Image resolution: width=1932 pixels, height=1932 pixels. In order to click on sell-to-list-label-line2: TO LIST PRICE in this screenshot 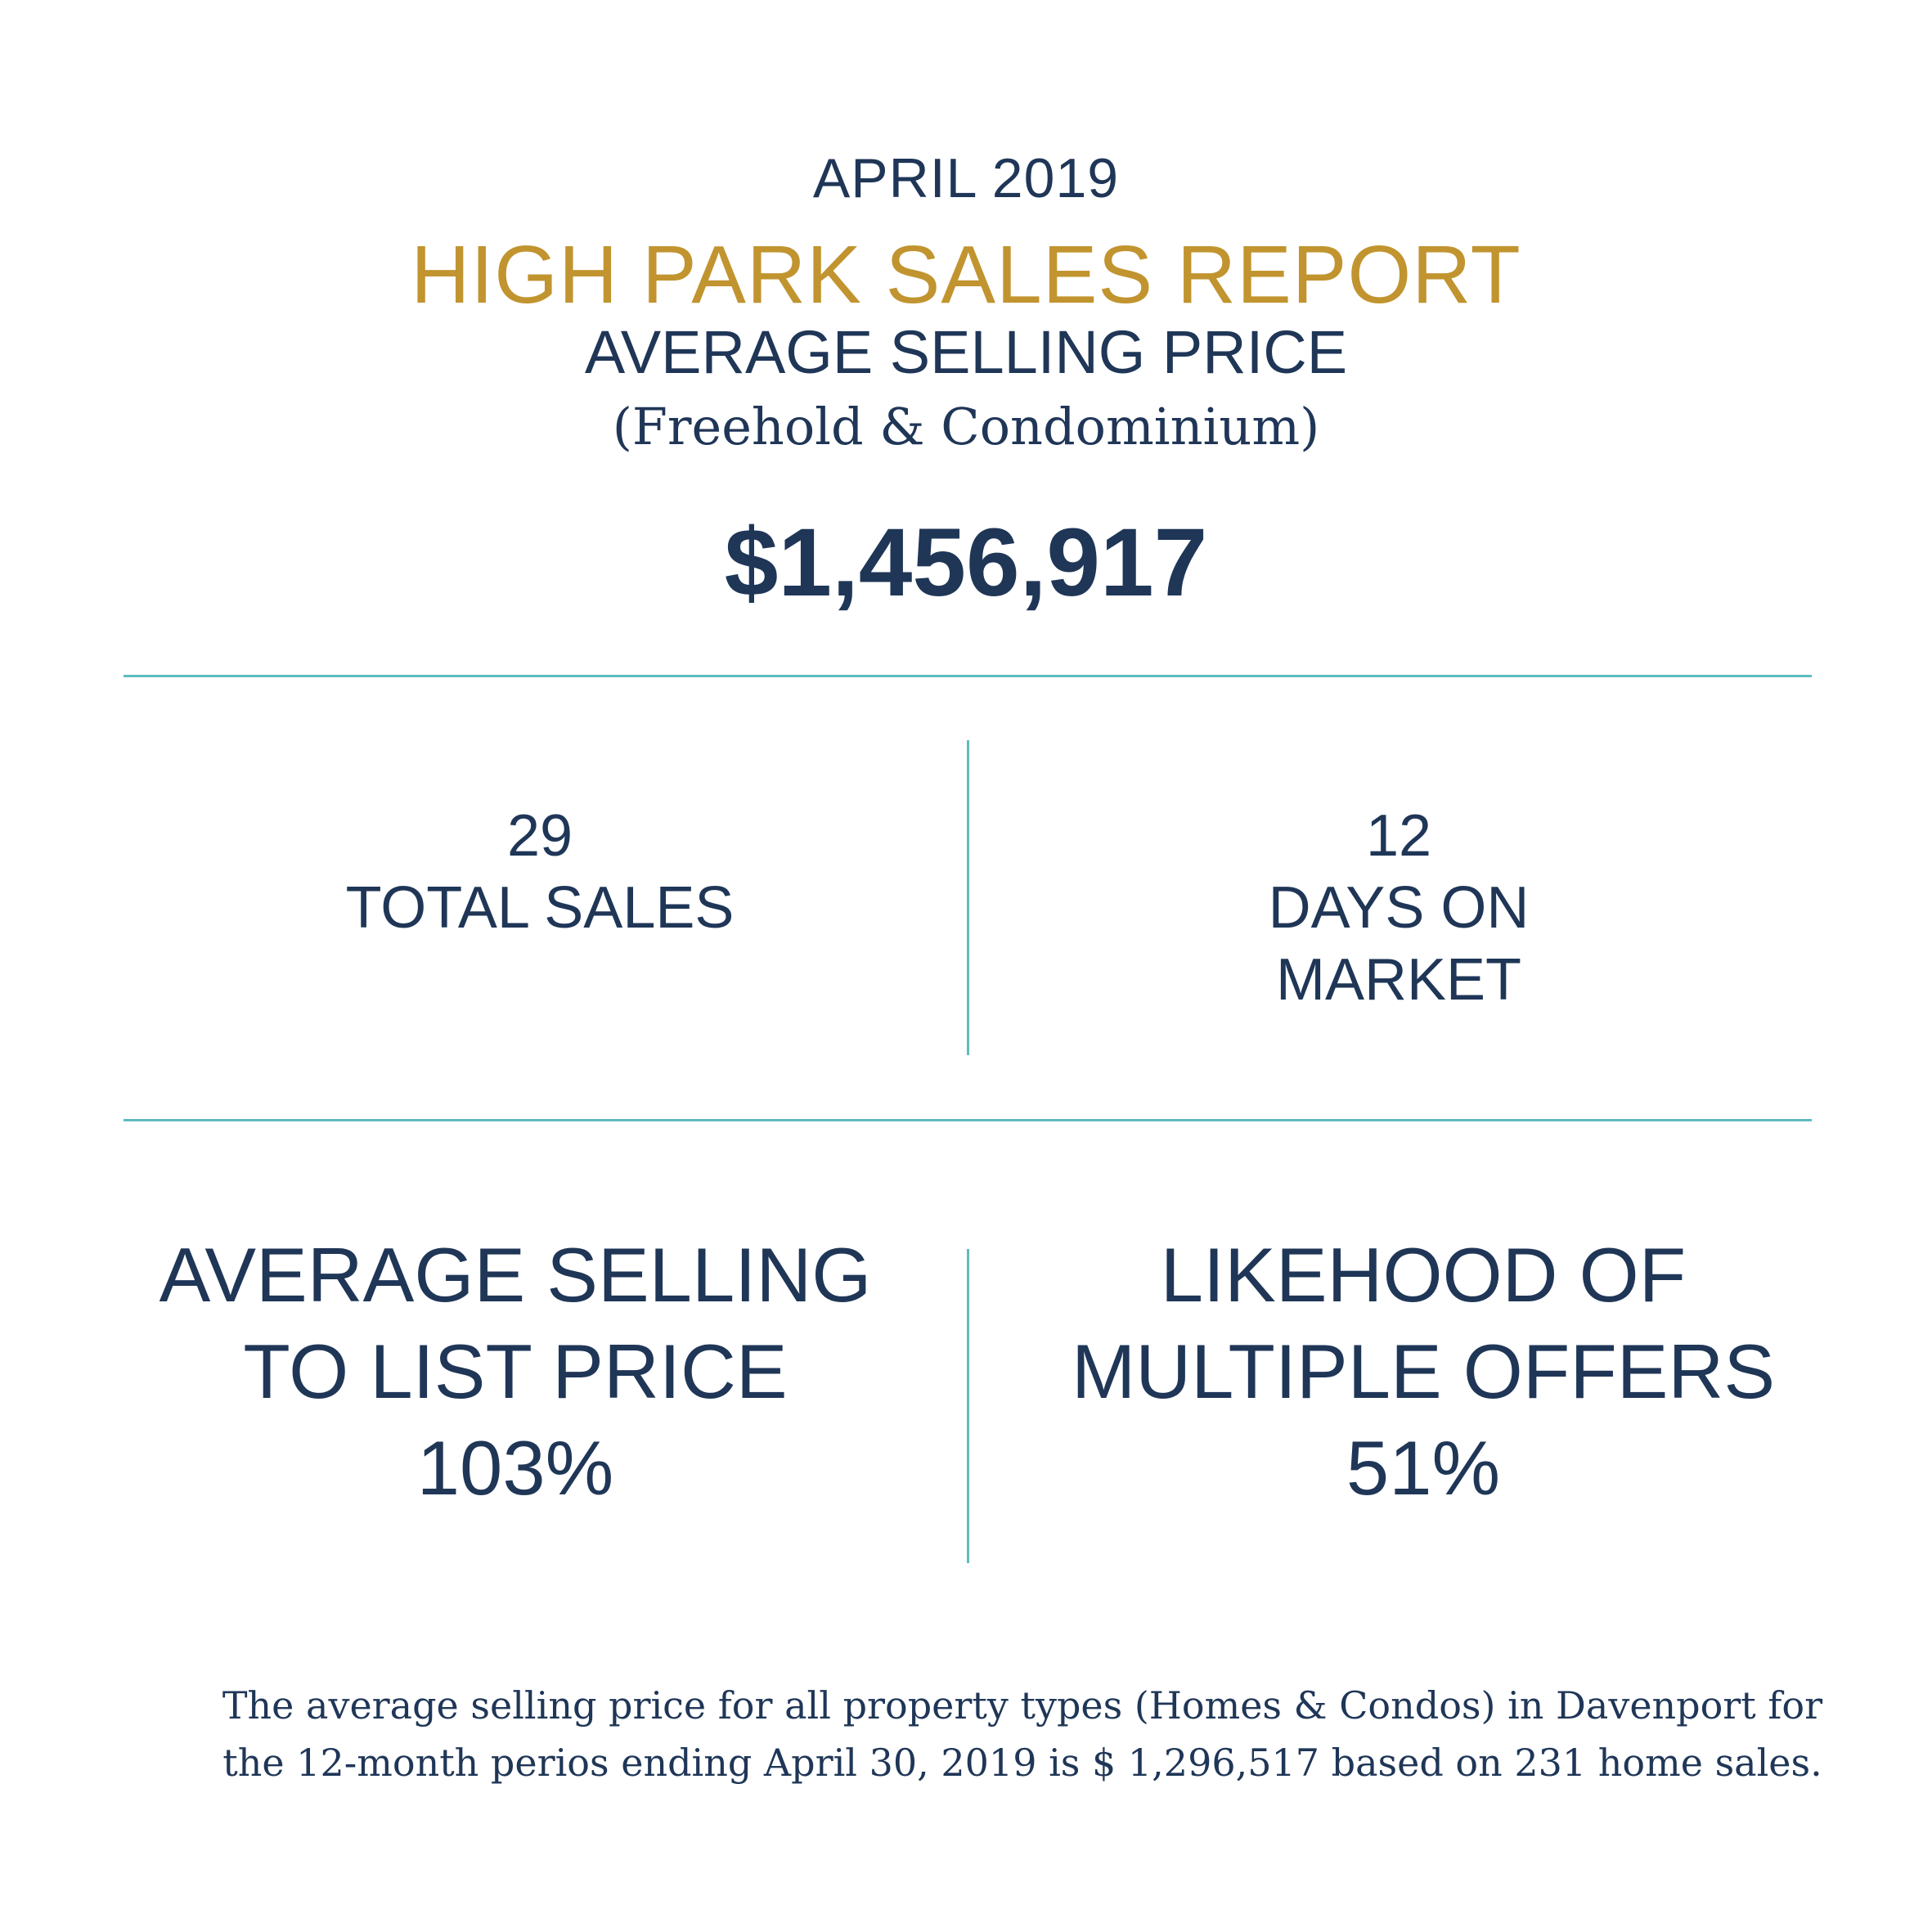, I will do `click(515, 1371)`.